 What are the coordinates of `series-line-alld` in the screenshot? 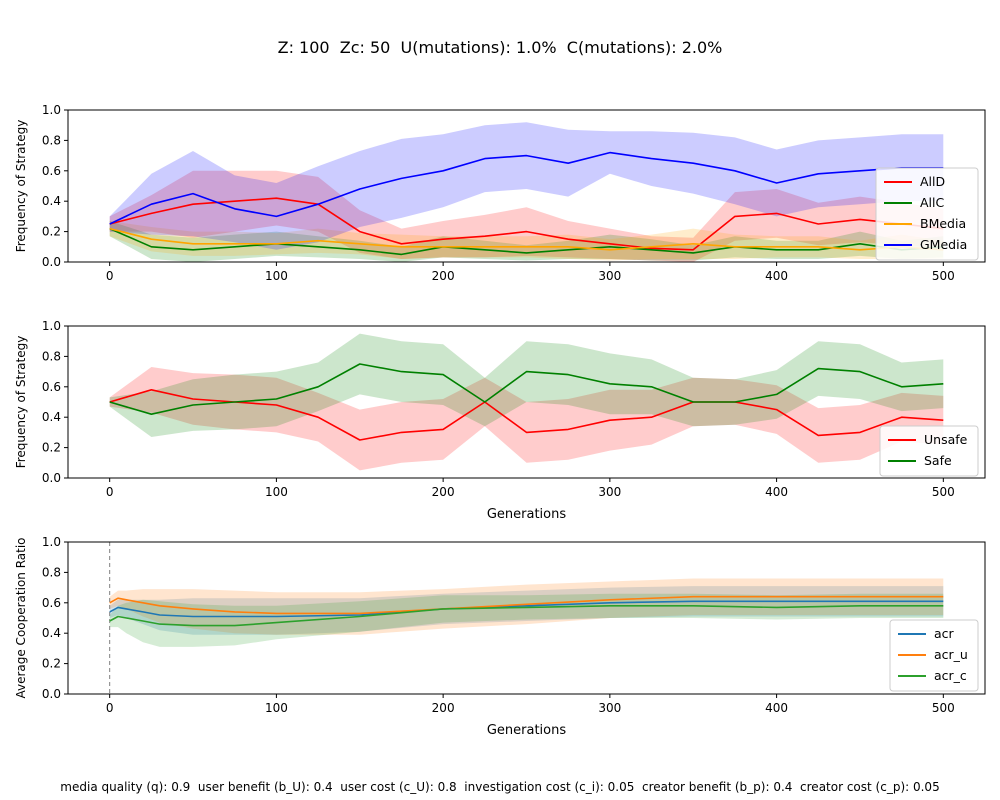 It's located at (526, 224).